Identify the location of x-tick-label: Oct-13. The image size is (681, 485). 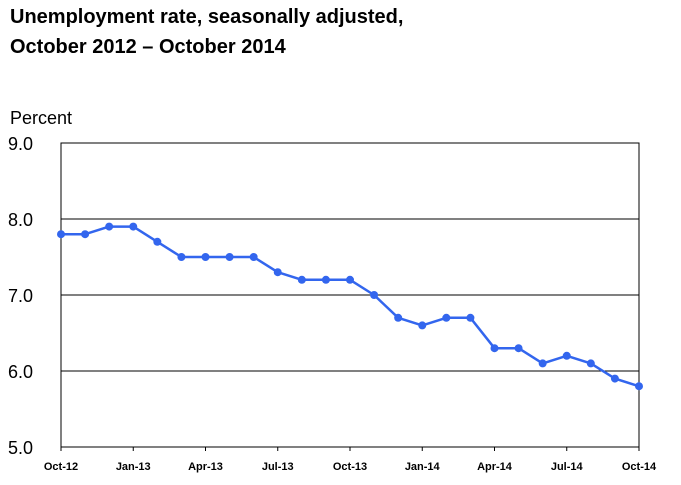
(350, 467).